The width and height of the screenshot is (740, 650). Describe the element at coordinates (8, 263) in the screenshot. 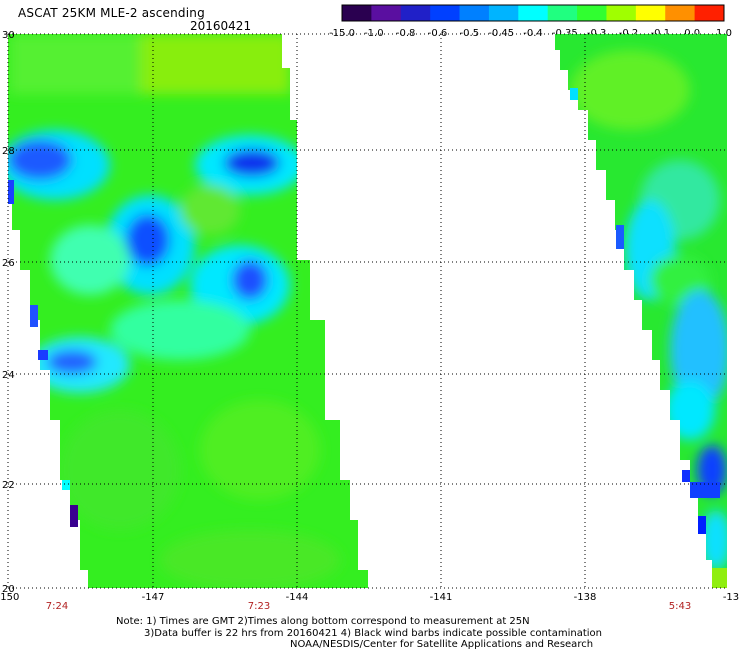

I see `latitude-label: 26` at that location.